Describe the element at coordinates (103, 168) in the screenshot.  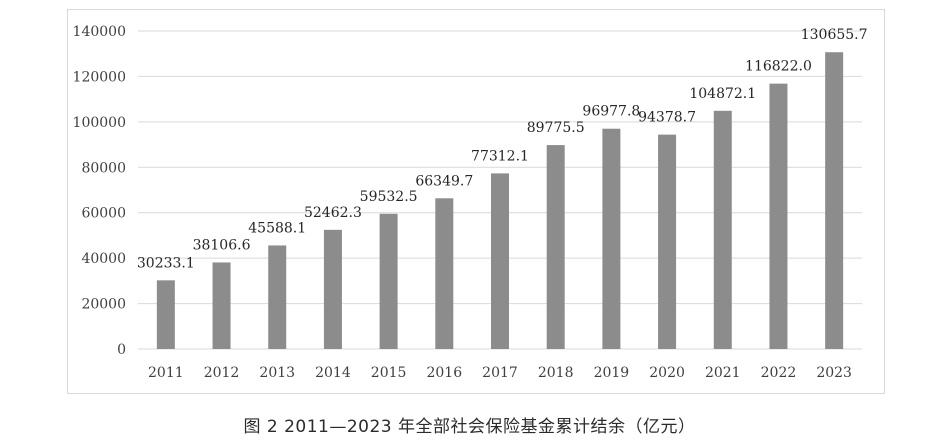
I see `y-tick-label: 80000` at that location.